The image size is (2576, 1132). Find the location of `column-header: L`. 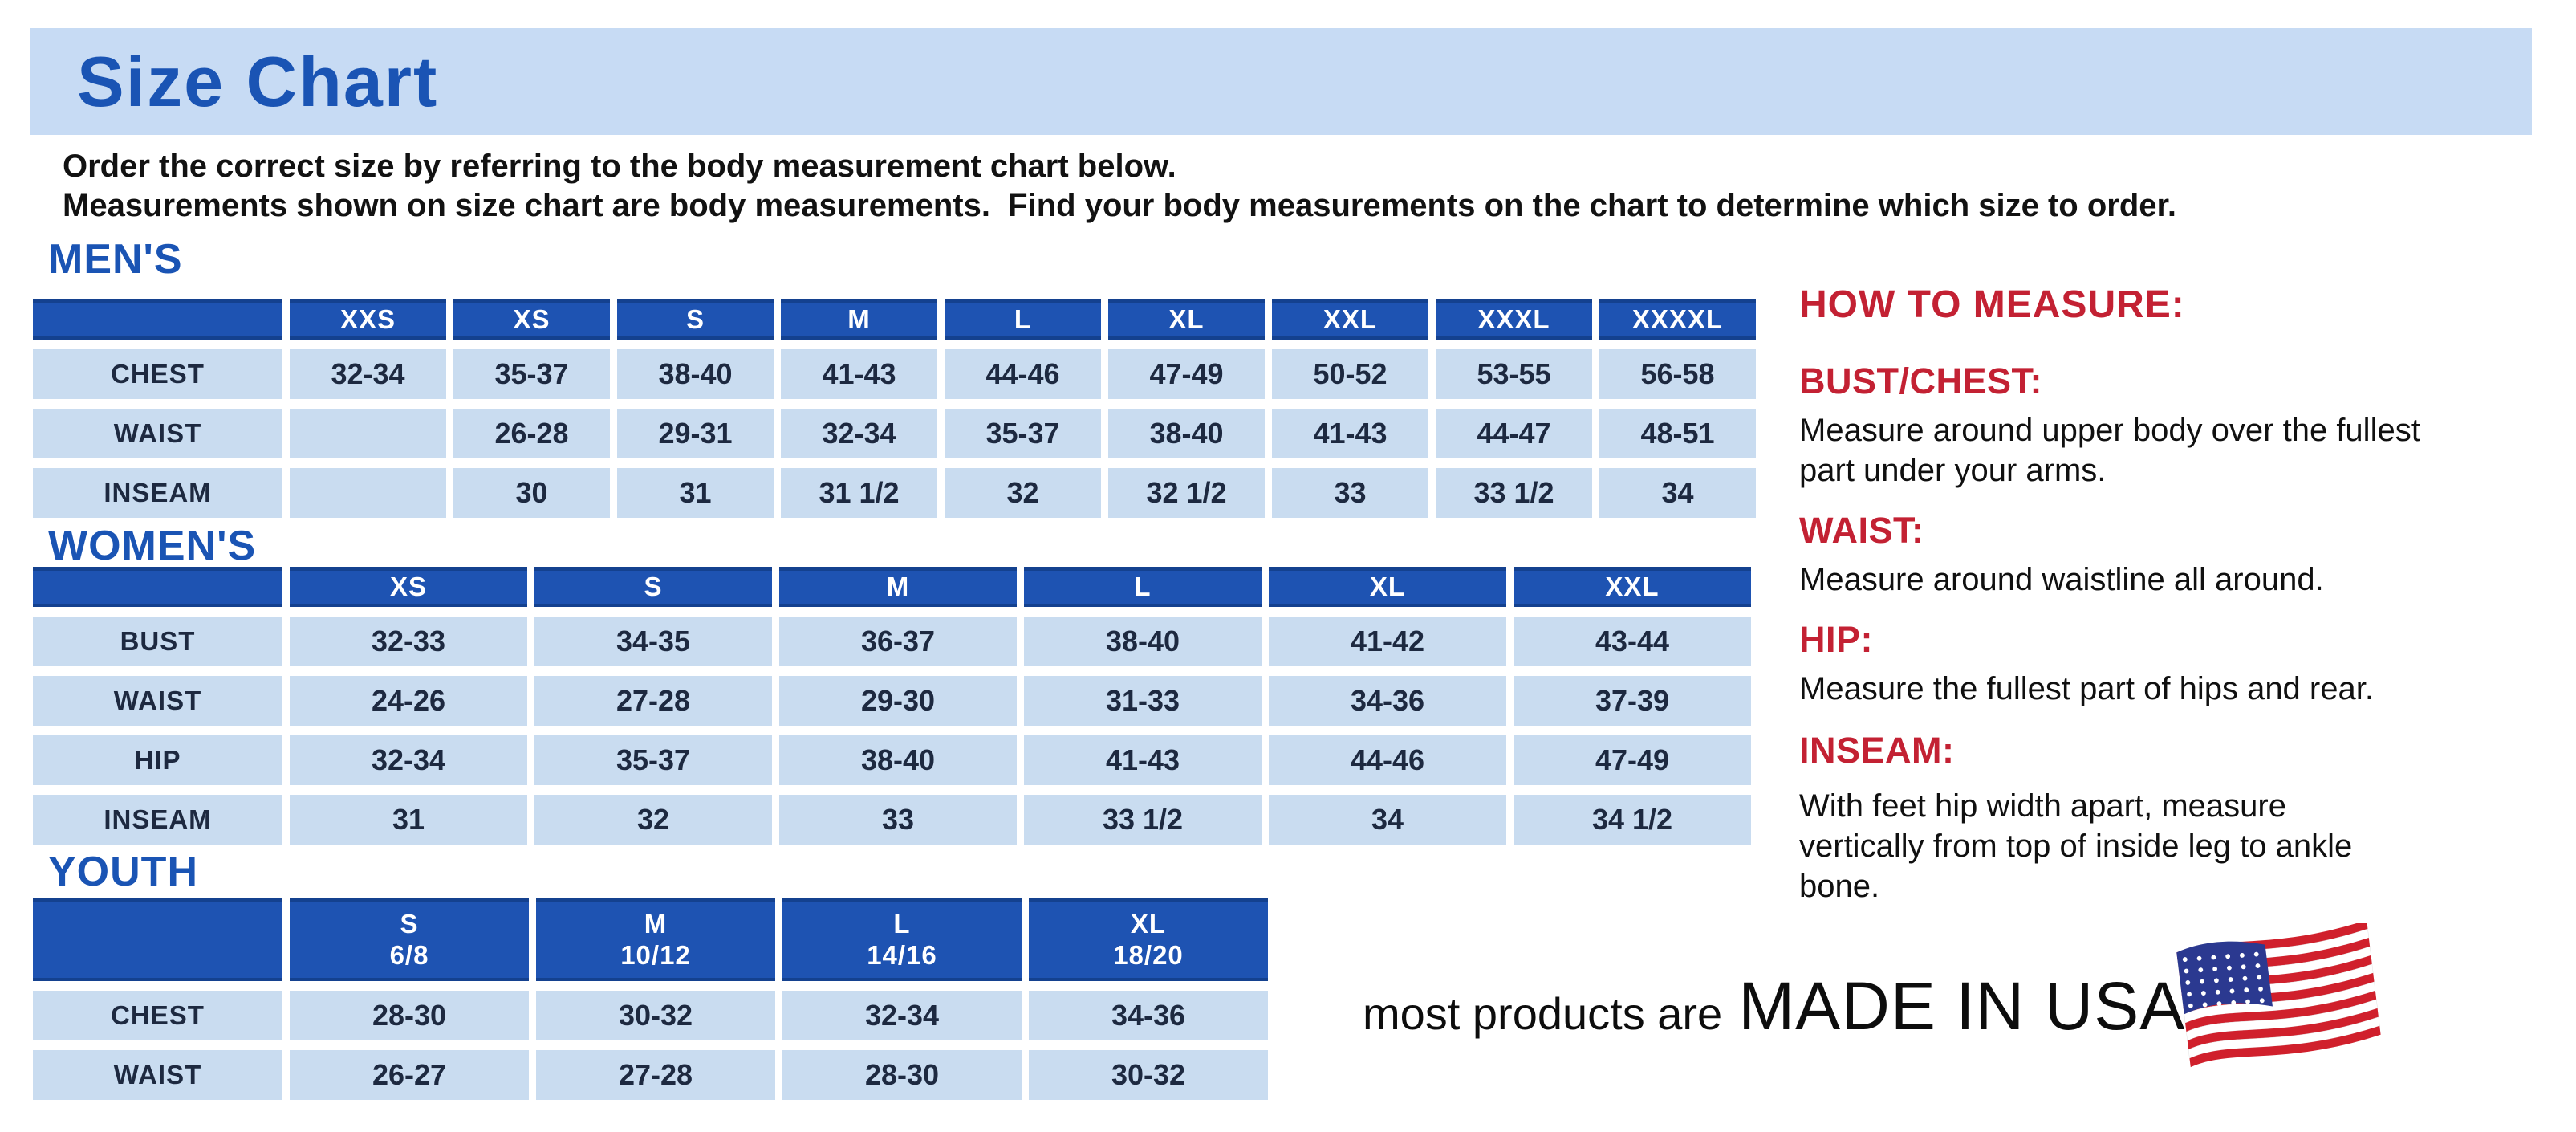

column-header: L is located at coordinates (1023, 319).